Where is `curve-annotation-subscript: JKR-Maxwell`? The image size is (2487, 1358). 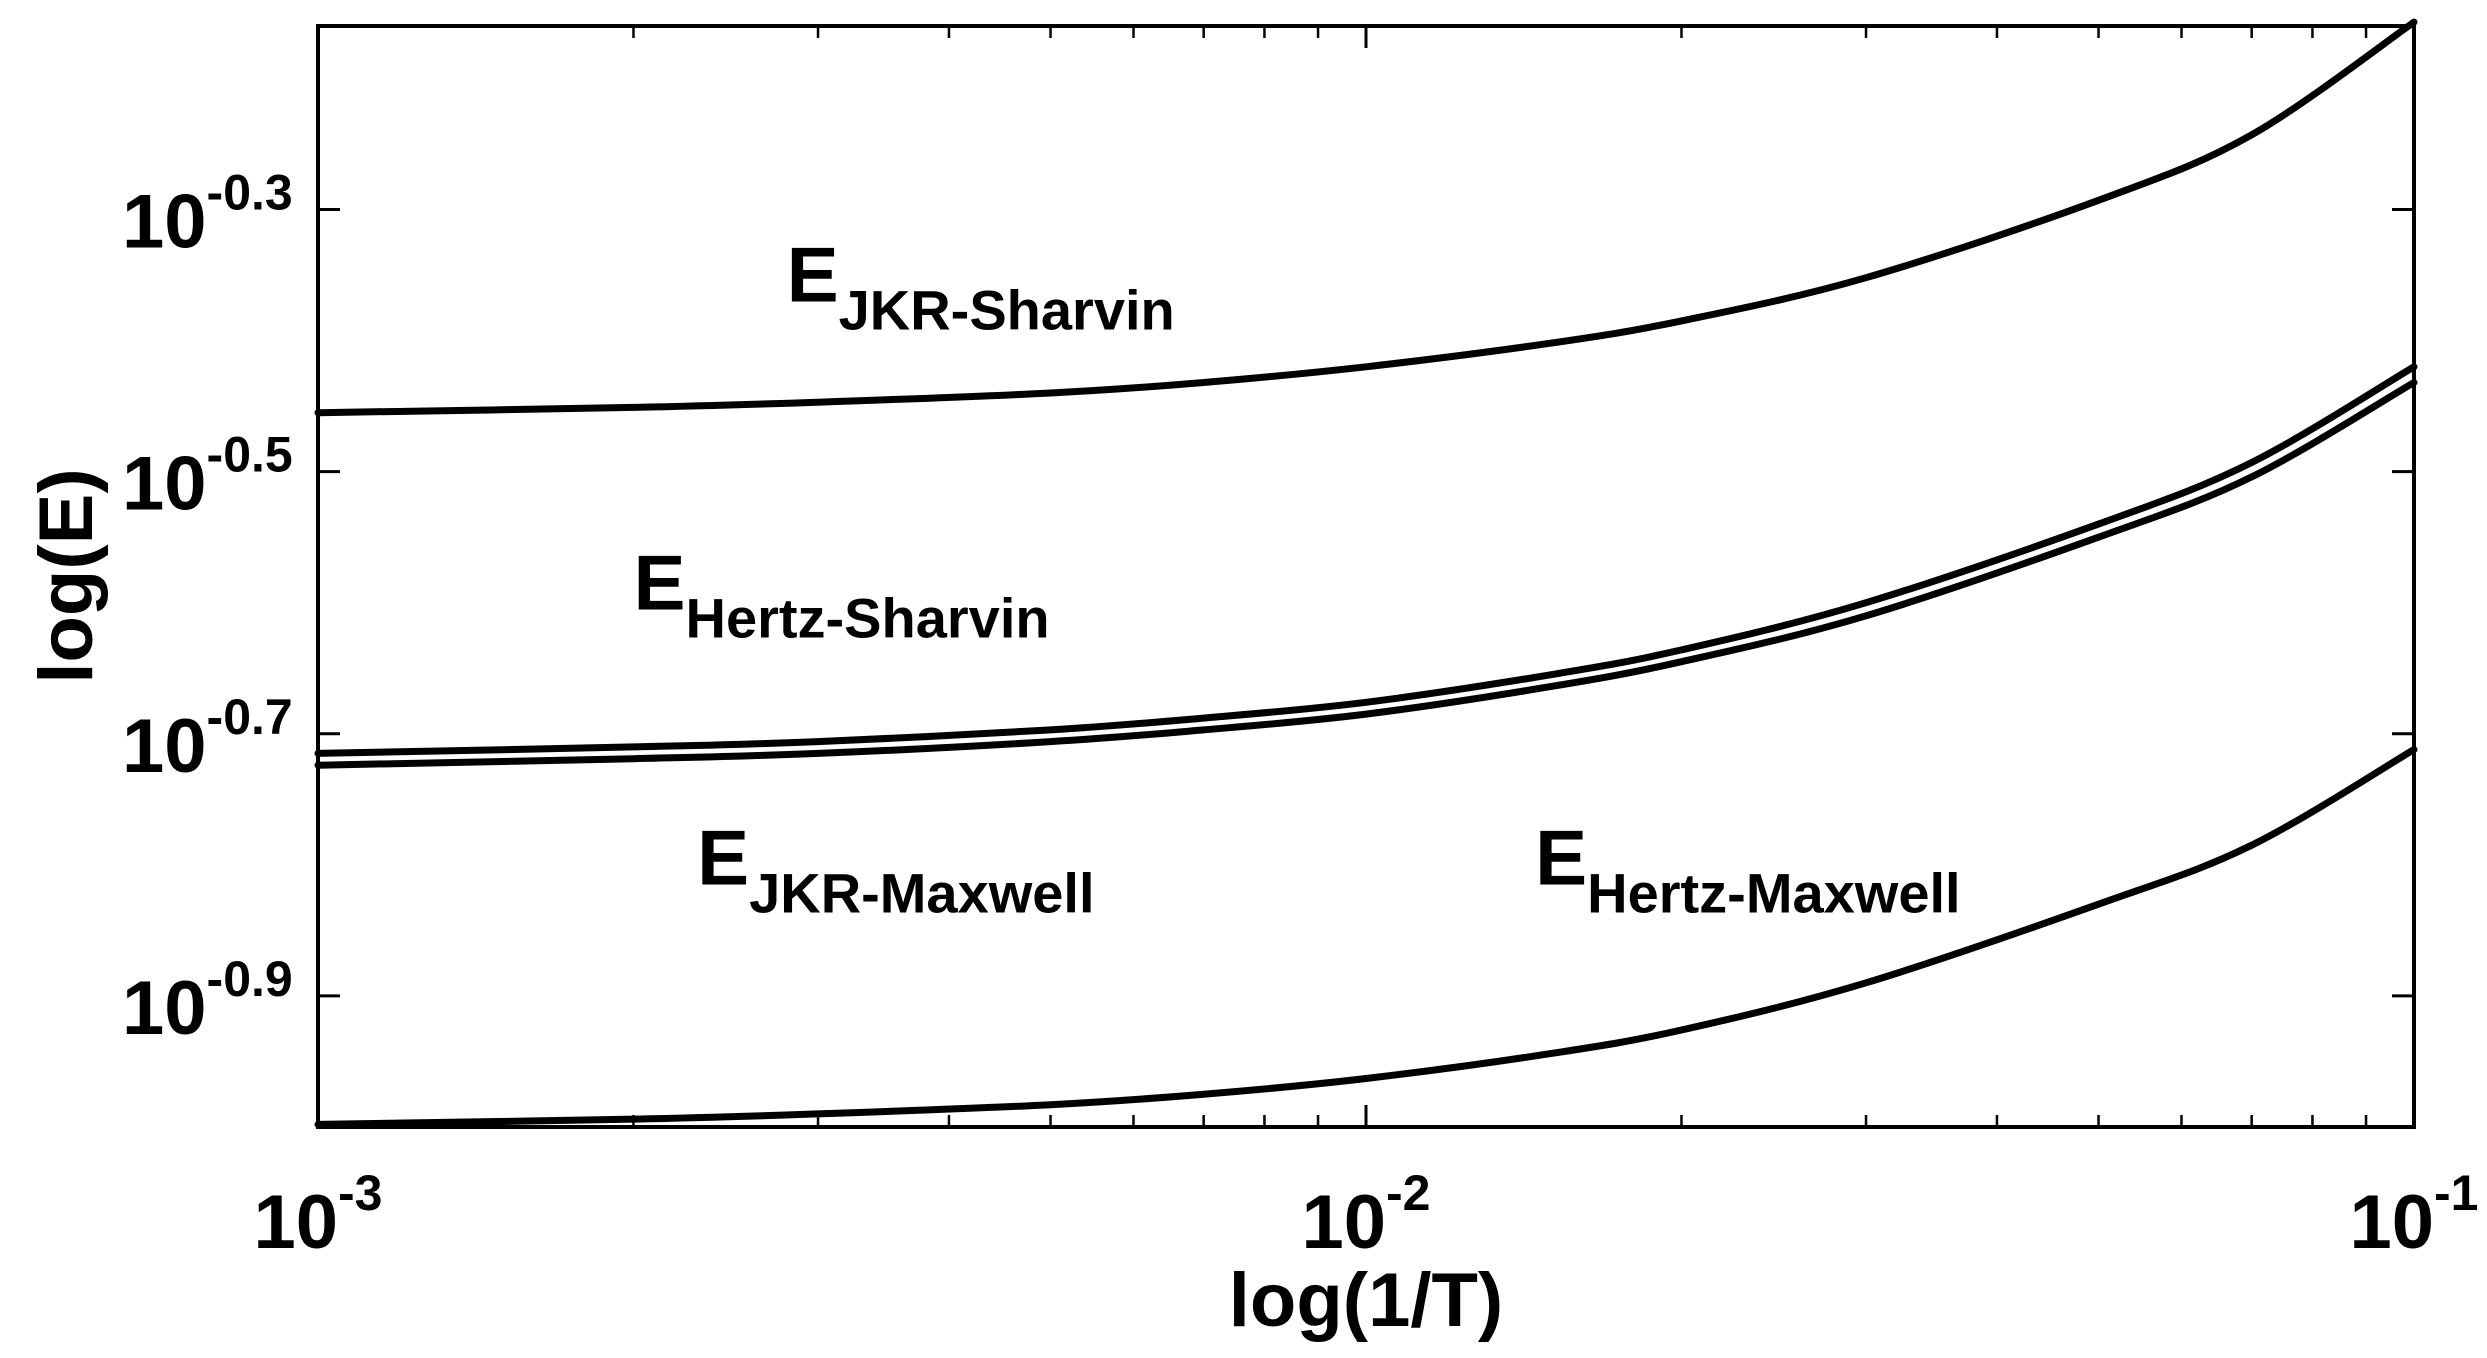
curve-annotation-subscript: JKR-Maxwell is located at coordinates (921, 893).